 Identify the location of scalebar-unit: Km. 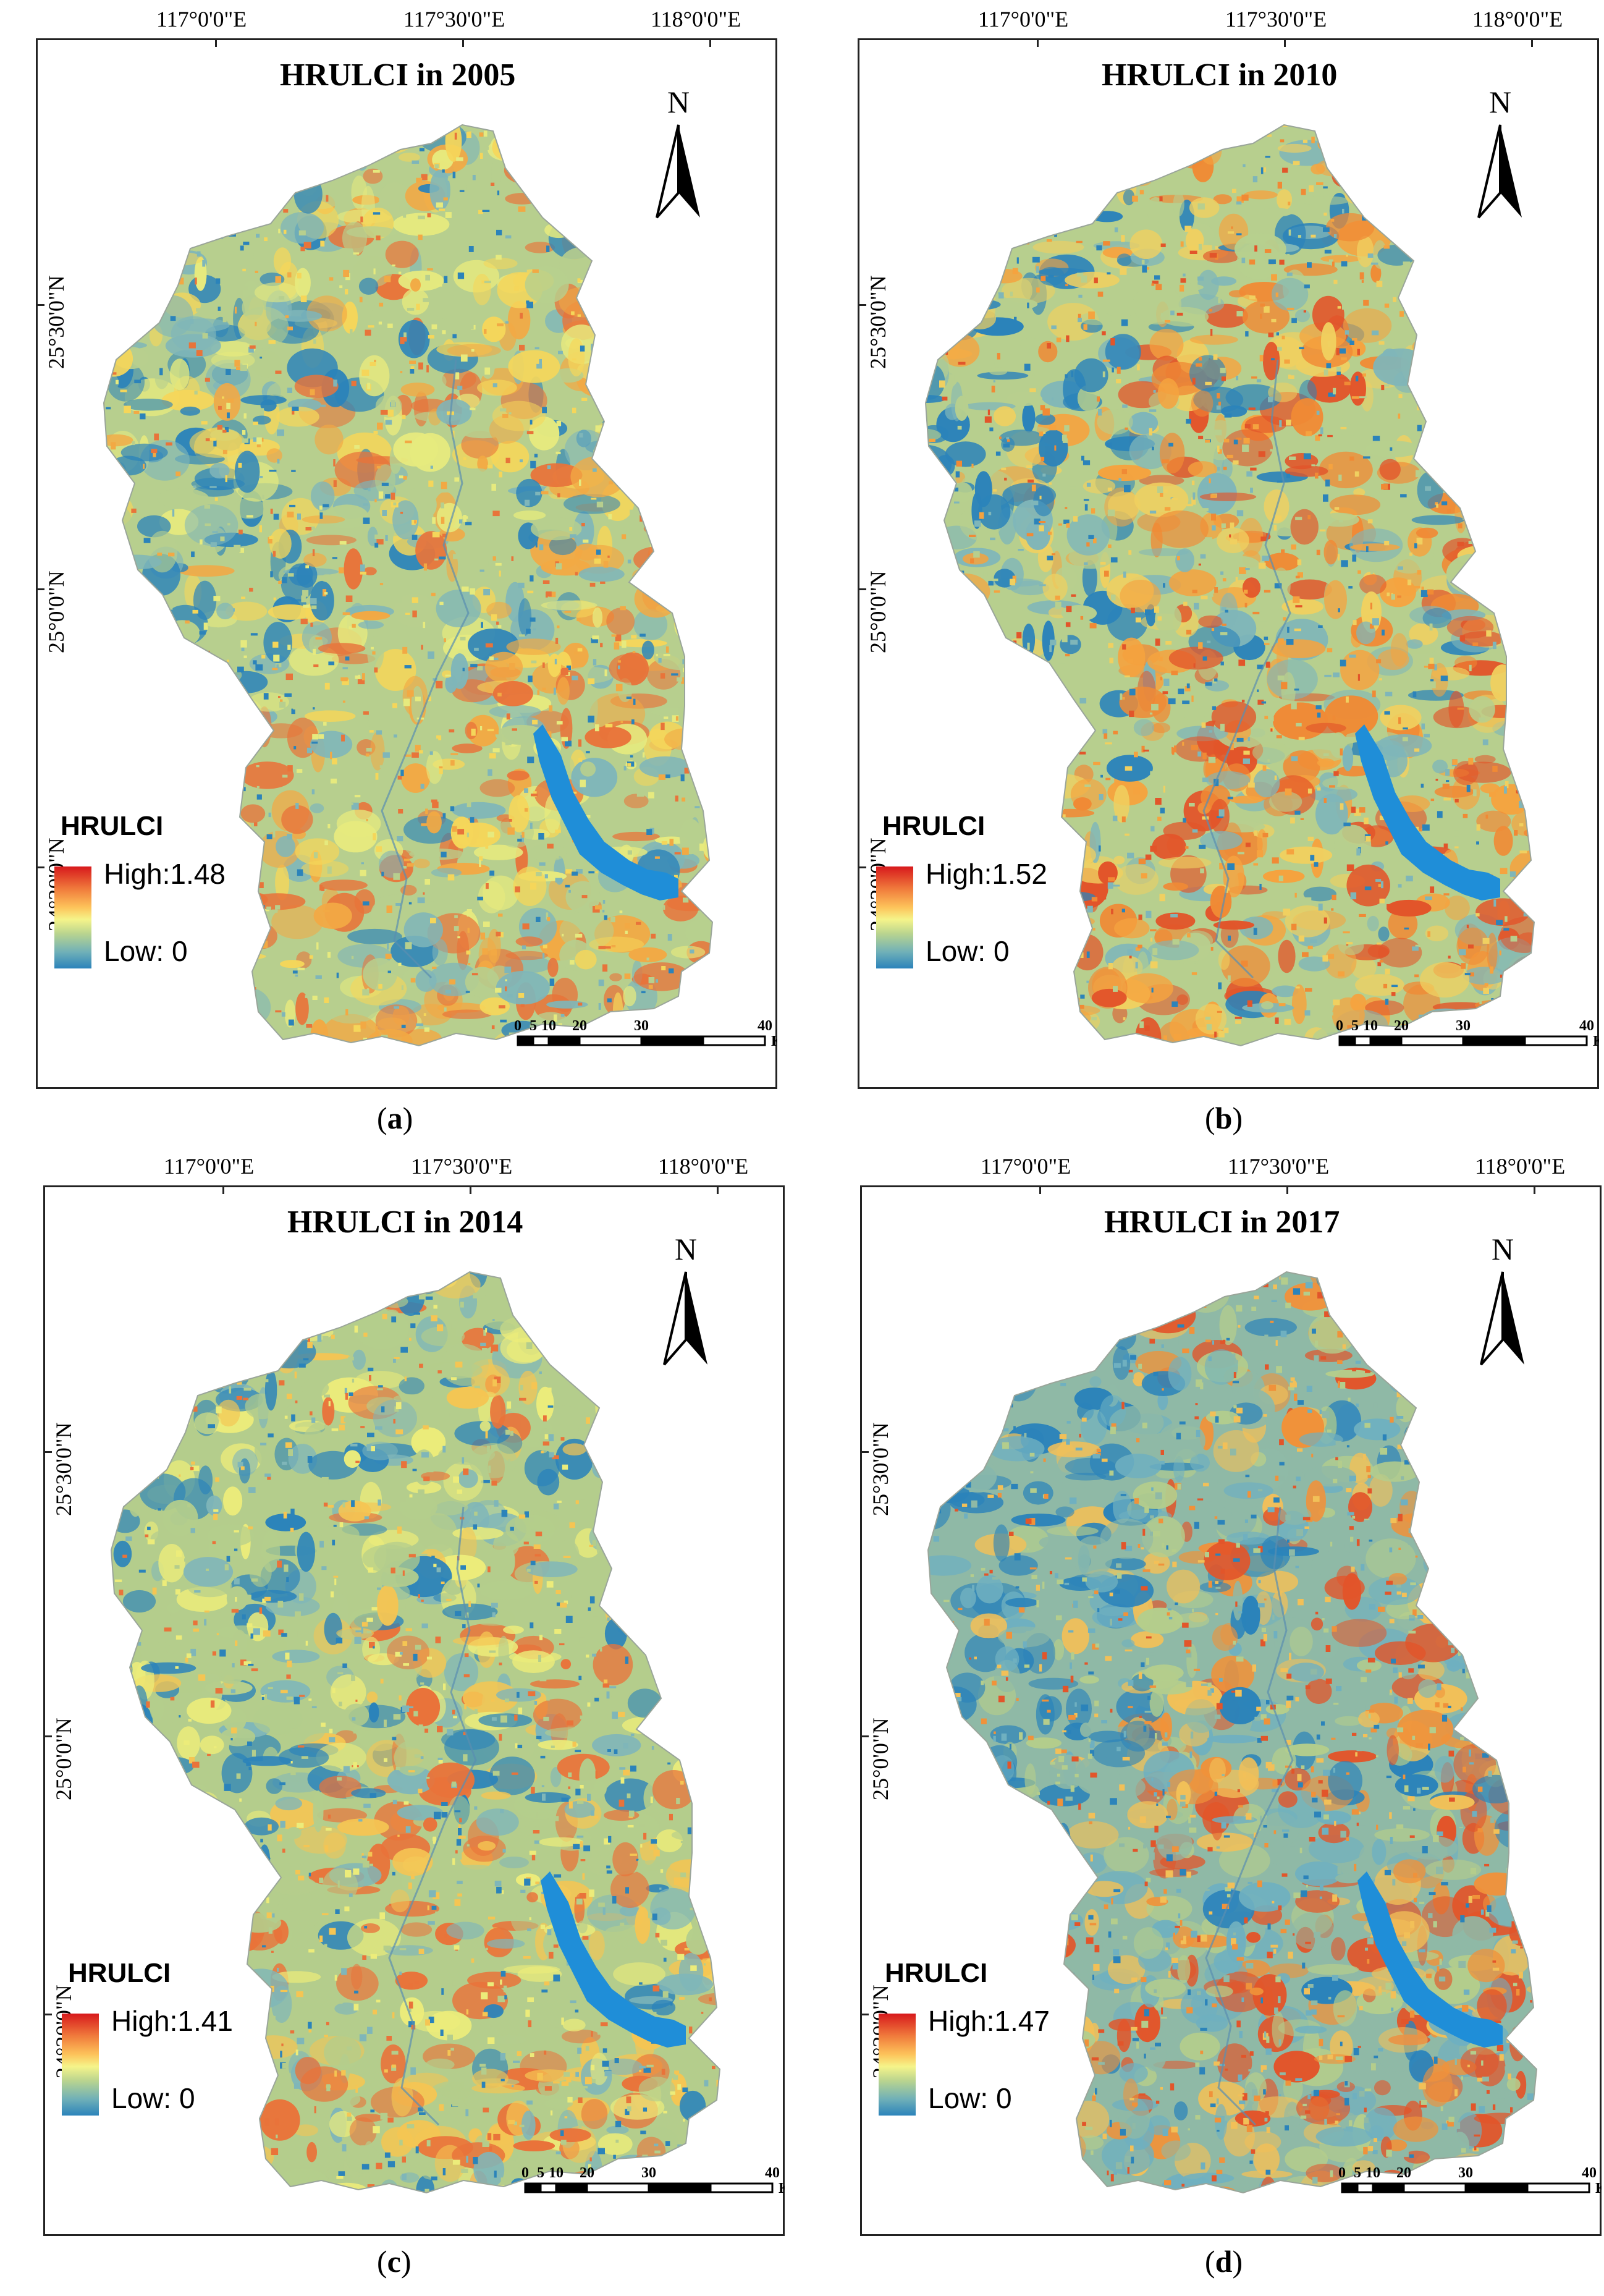
(1596, 1041).